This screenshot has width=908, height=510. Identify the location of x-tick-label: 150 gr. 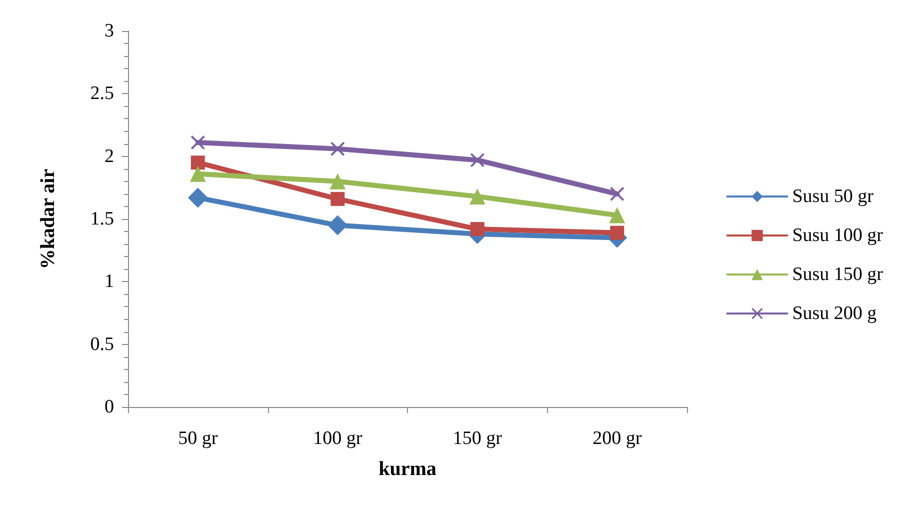
(477, 438).